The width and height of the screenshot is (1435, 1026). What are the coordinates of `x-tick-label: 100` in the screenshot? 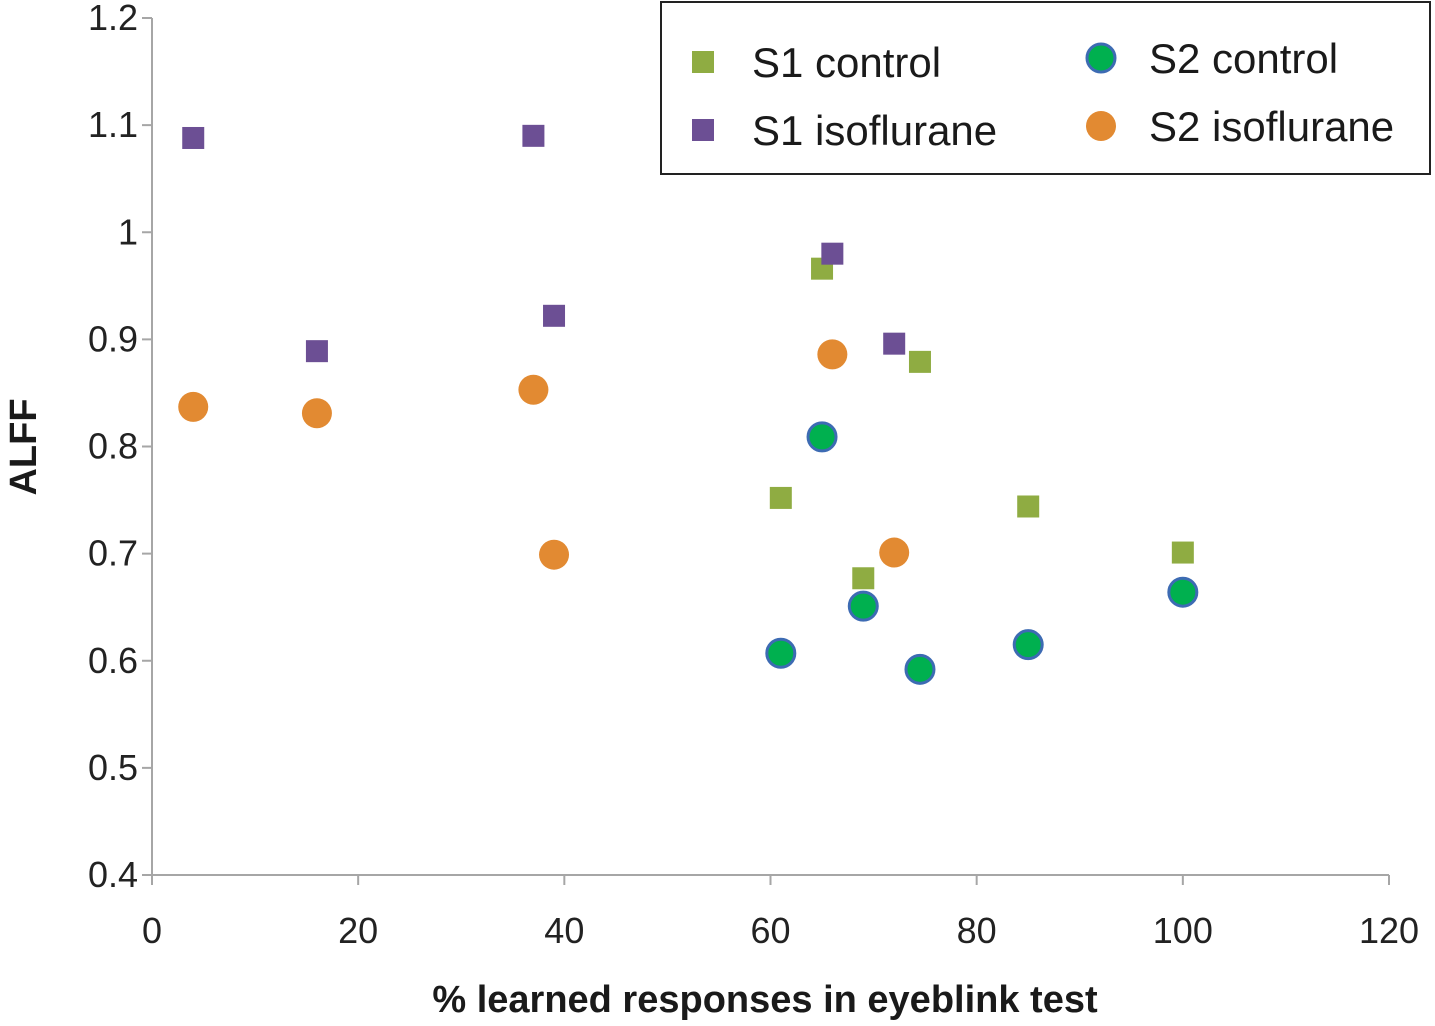 It's located at (1183, 930).